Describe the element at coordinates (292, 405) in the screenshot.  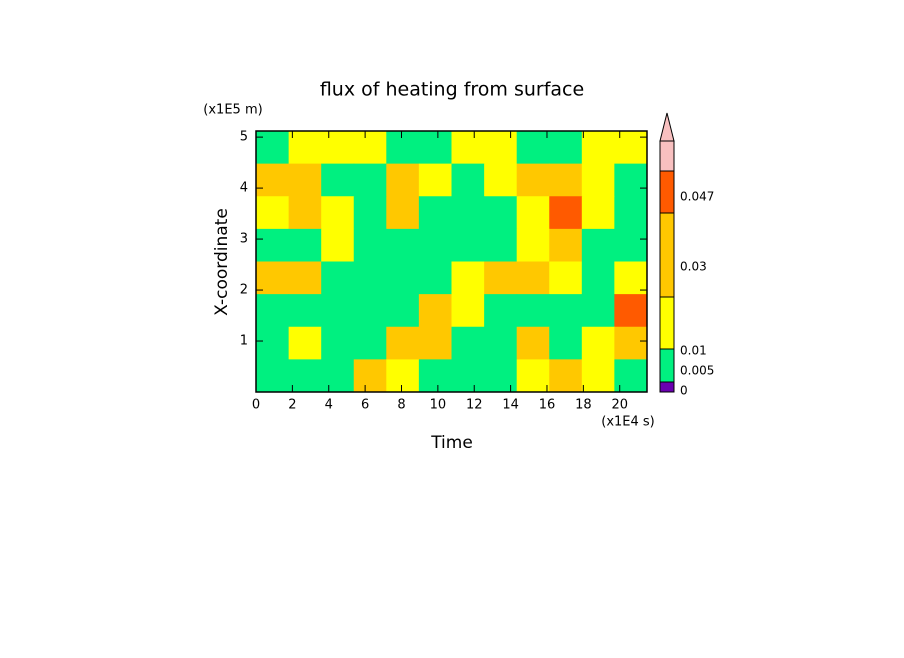
I see `x-tick-label: 2` at that location.